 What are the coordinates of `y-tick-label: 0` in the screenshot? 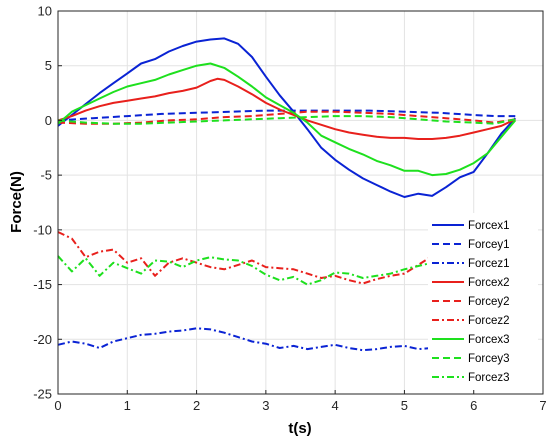 It's located at (48, 120).